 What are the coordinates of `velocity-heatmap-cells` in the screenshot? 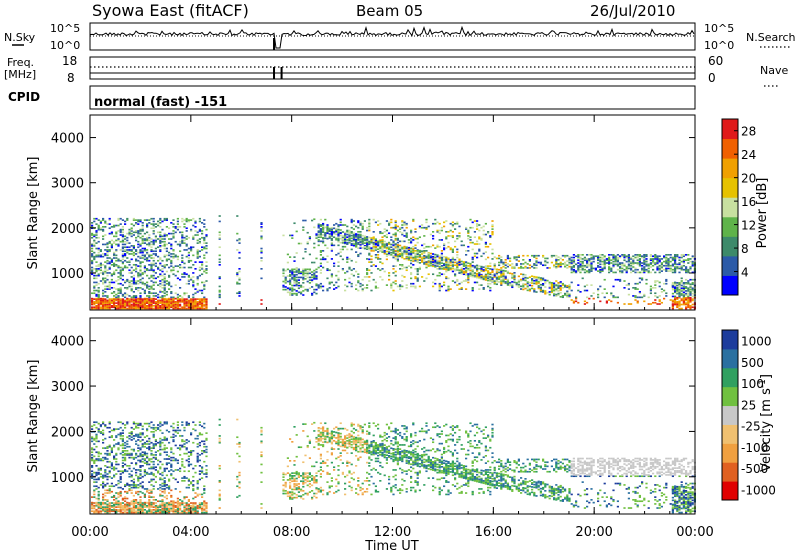 It's located at (393, 466).